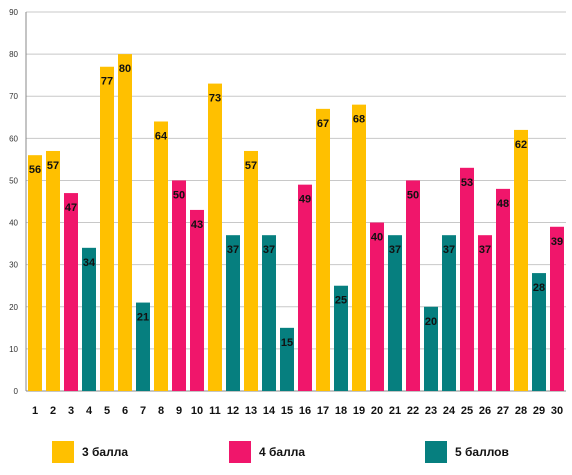  What do you see at coordinates (485, 411) in the screenshot?
I see `x-tick-label: 26` at bounding box center [485, 411].